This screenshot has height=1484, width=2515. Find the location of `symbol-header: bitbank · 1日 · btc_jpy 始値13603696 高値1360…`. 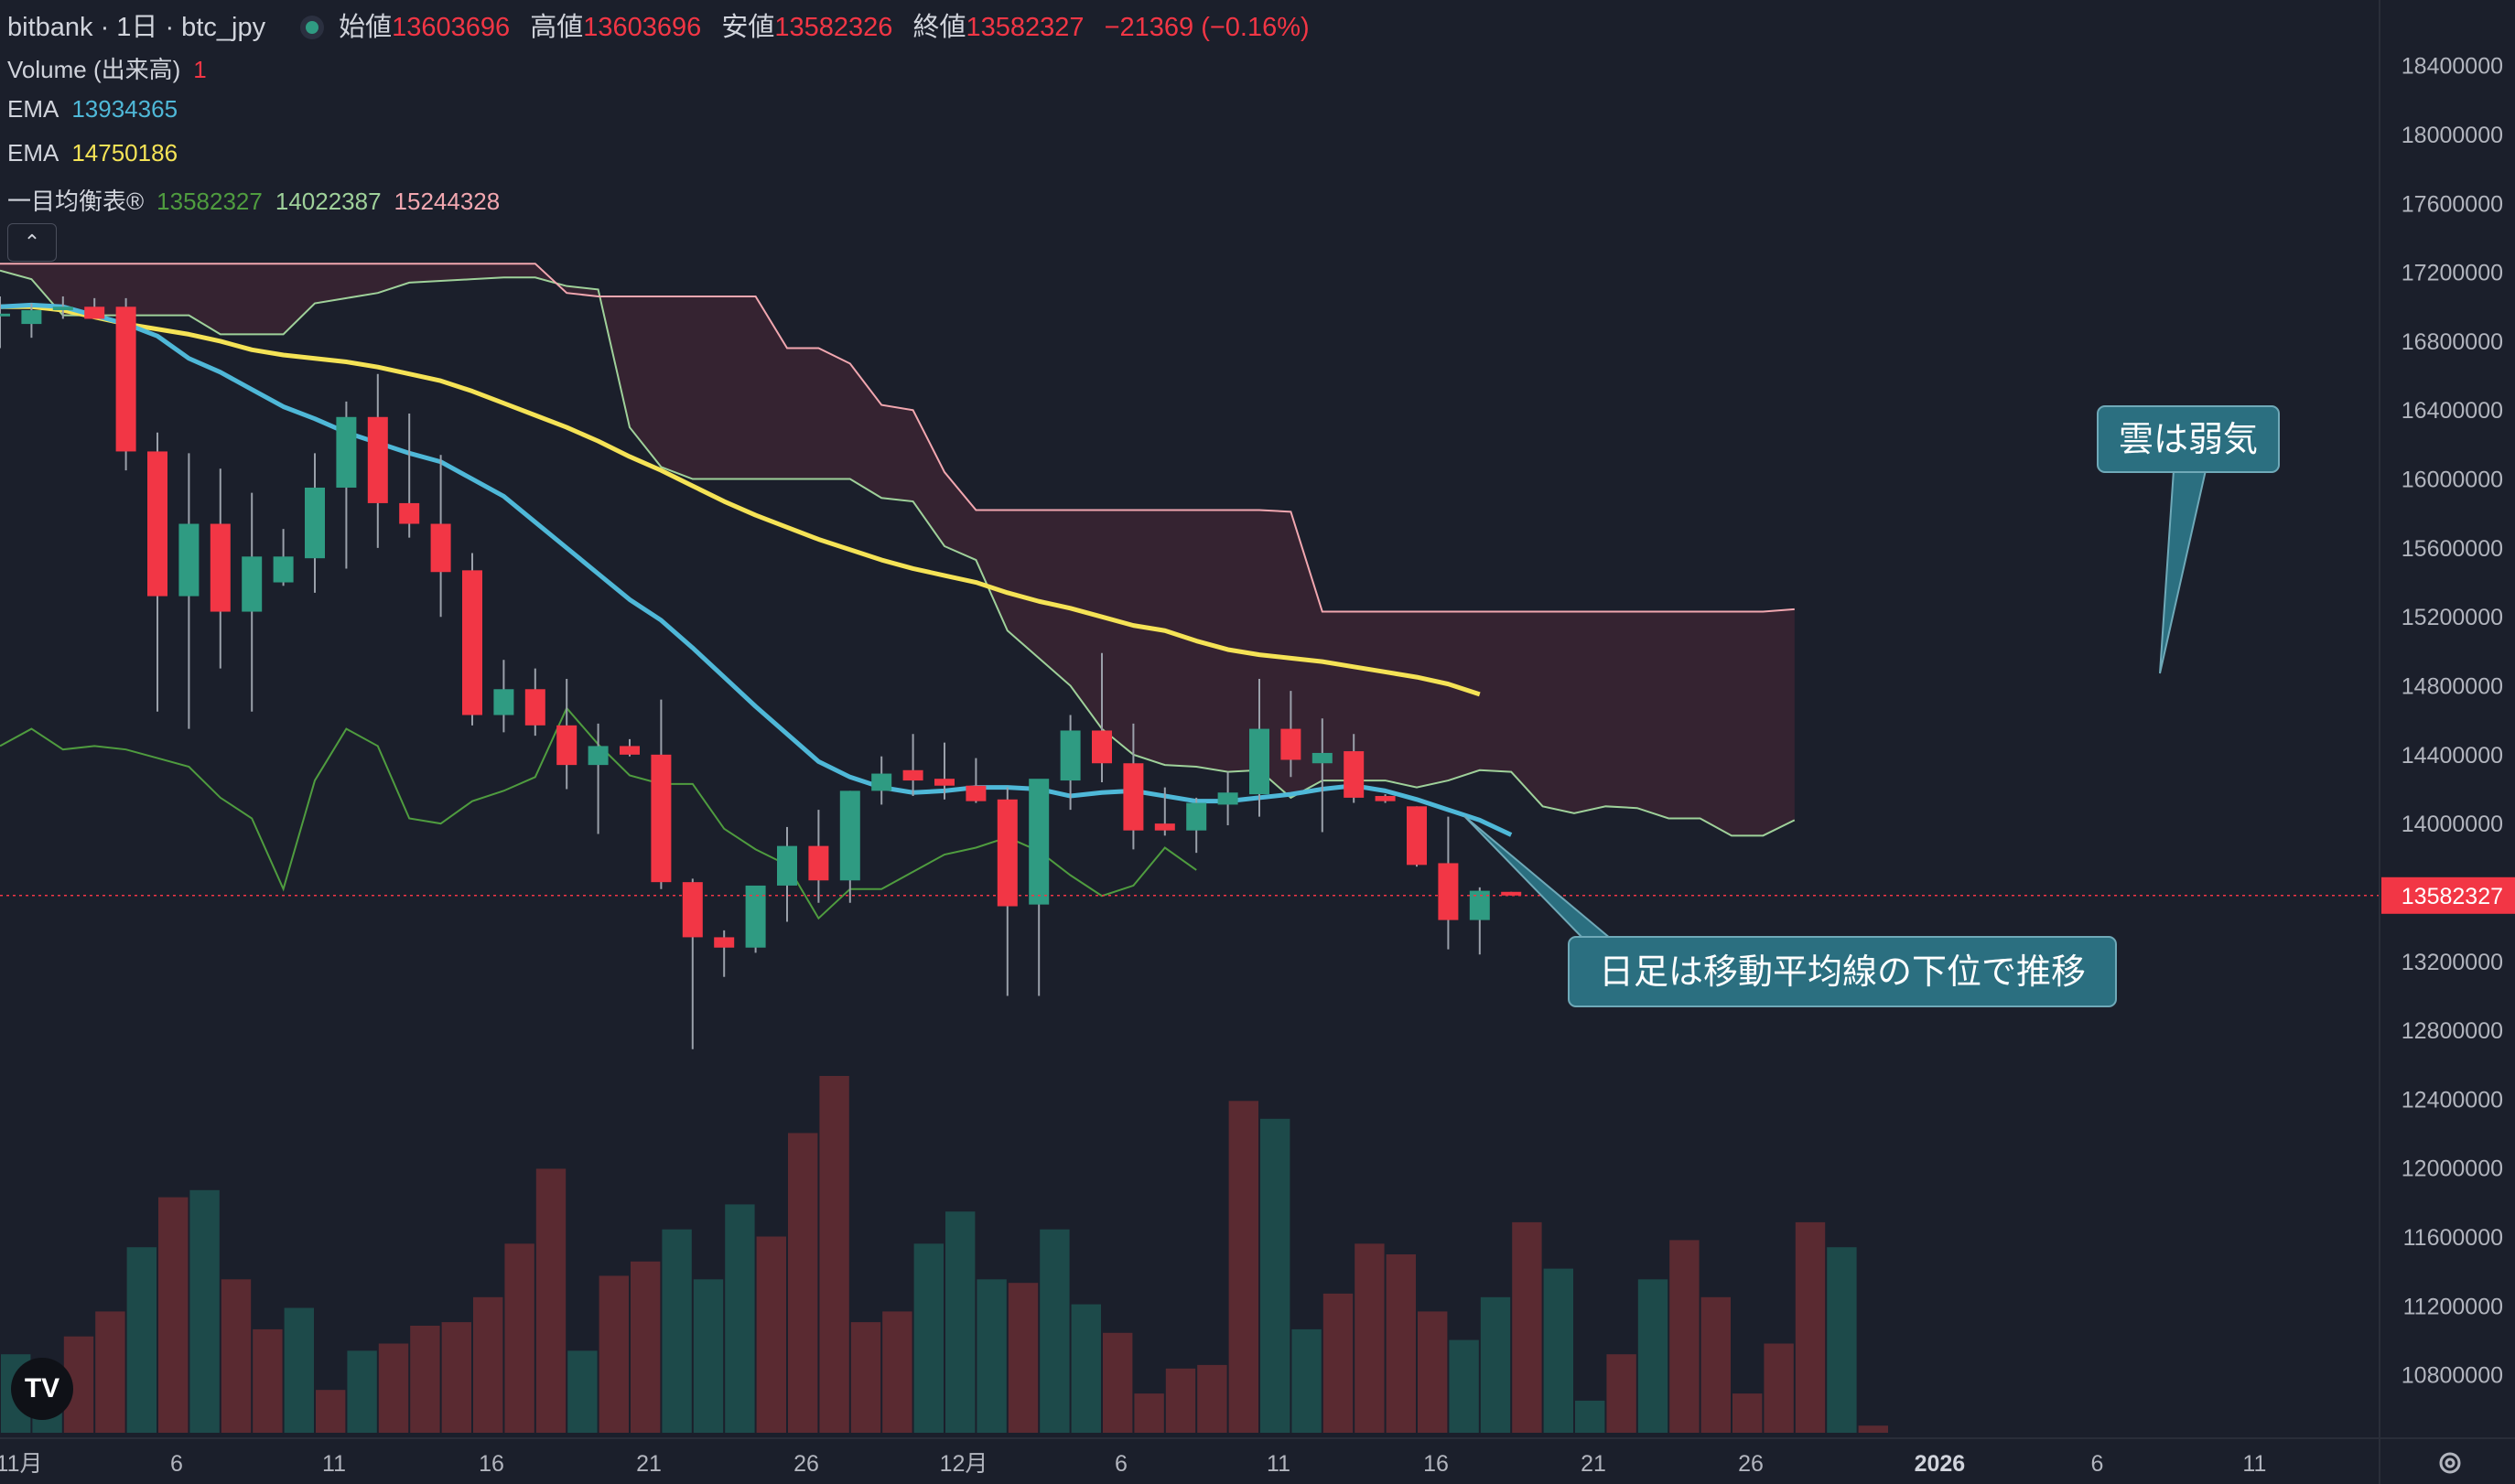

symbol-header: bitbank · 1日 · btc_jpy 始値13603696 高値1360… is located at coordinates (664, 24).